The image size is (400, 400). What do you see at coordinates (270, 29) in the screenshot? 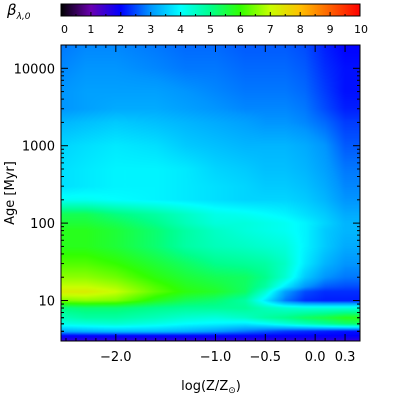
I see `colorbar-tick-label: 7` at bounding box center [270, 29].